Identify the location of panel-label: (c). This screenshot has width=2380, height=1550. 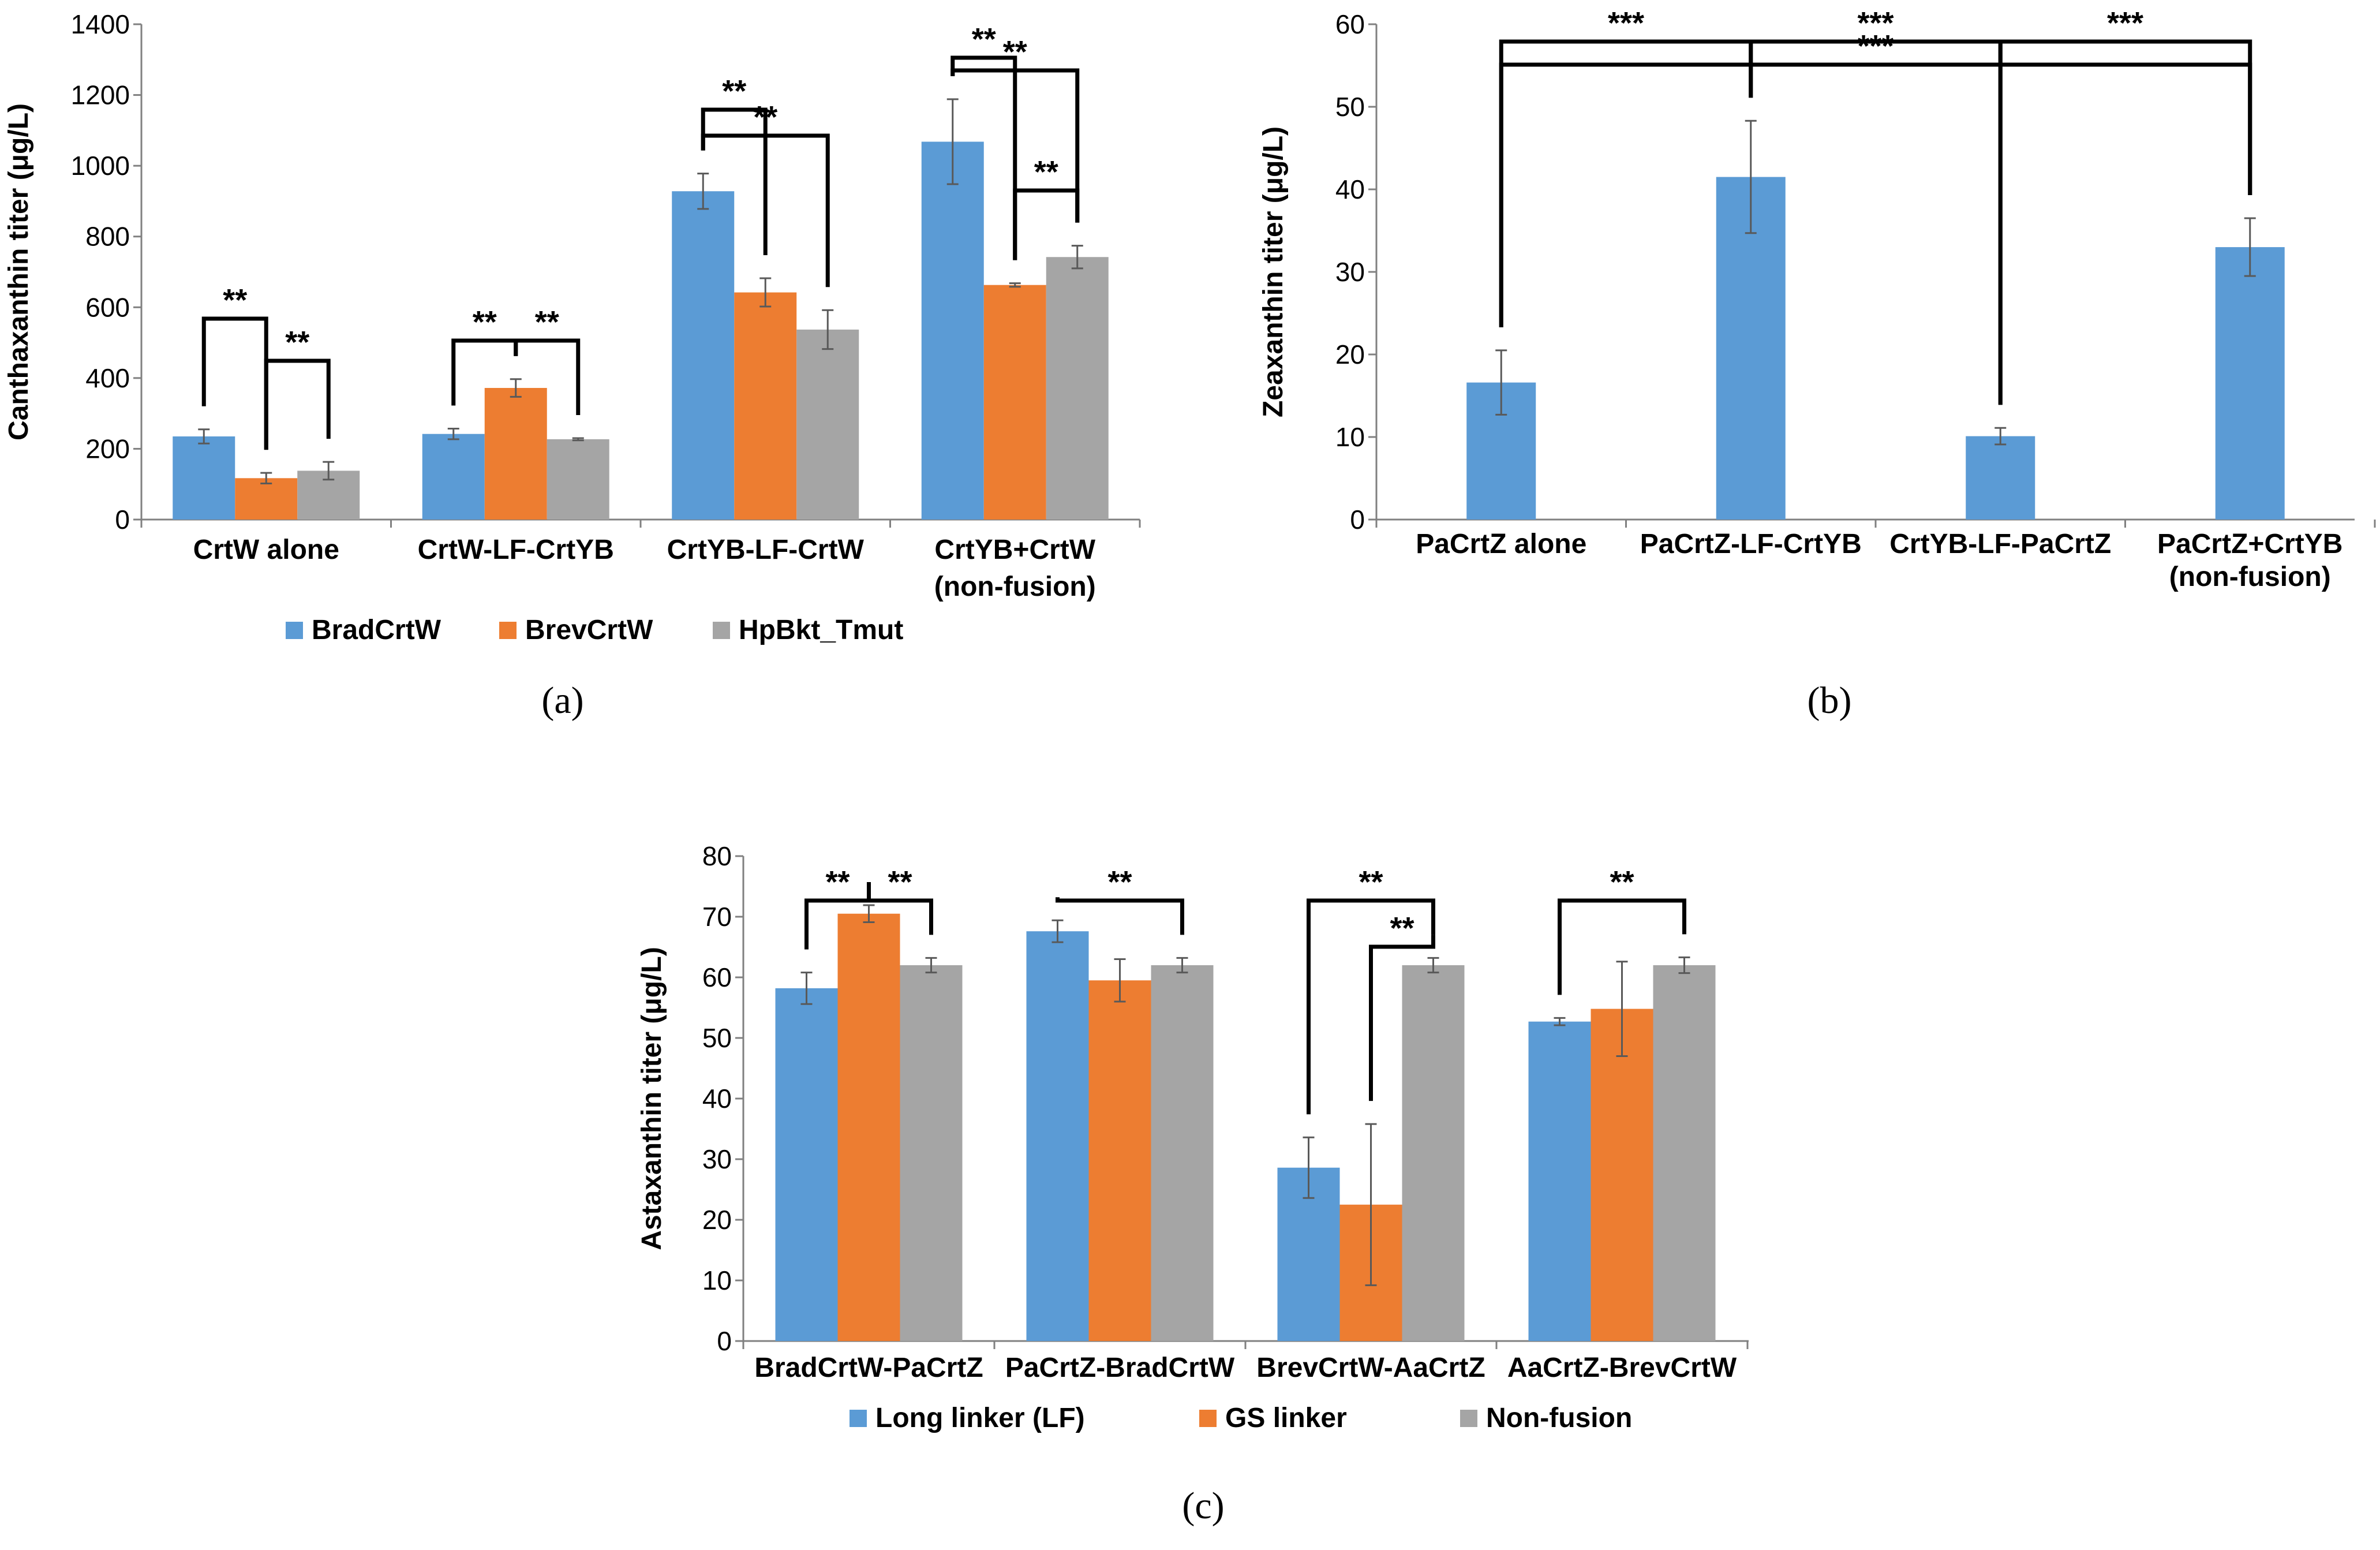
(1203, 1506).